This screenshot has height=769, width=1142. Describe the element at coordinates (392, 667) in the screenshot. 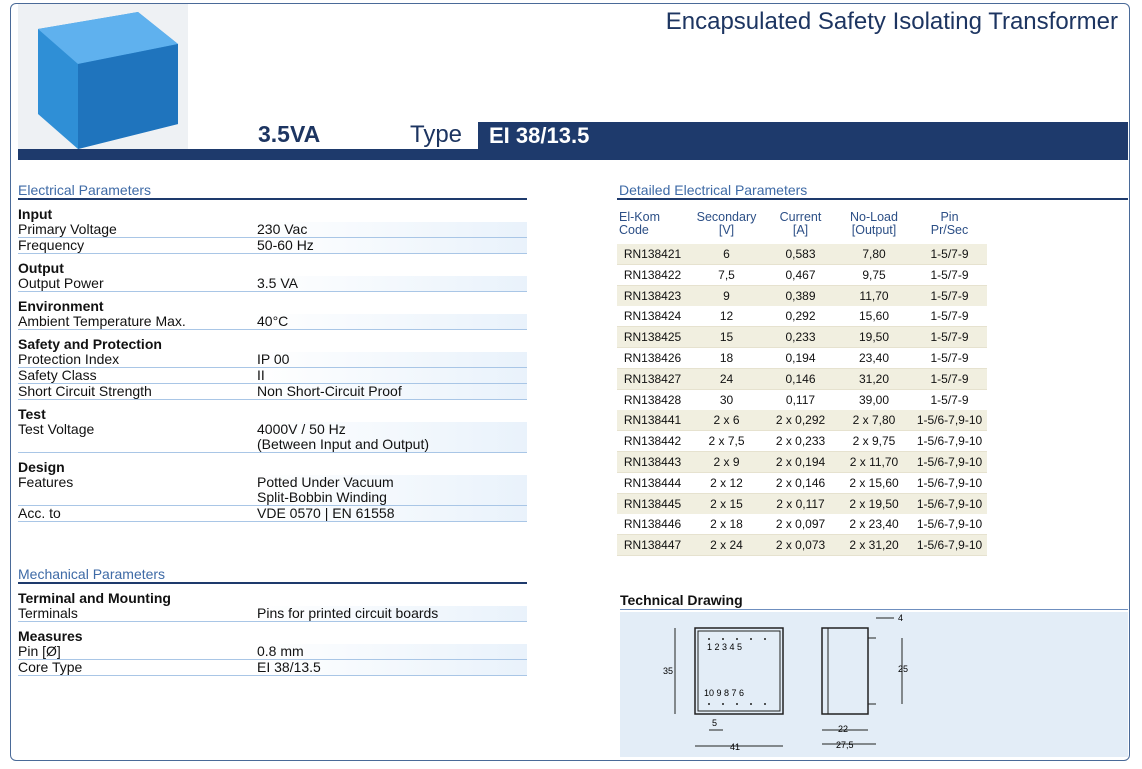

I see `param-value: EI 38/13.5` at that location.